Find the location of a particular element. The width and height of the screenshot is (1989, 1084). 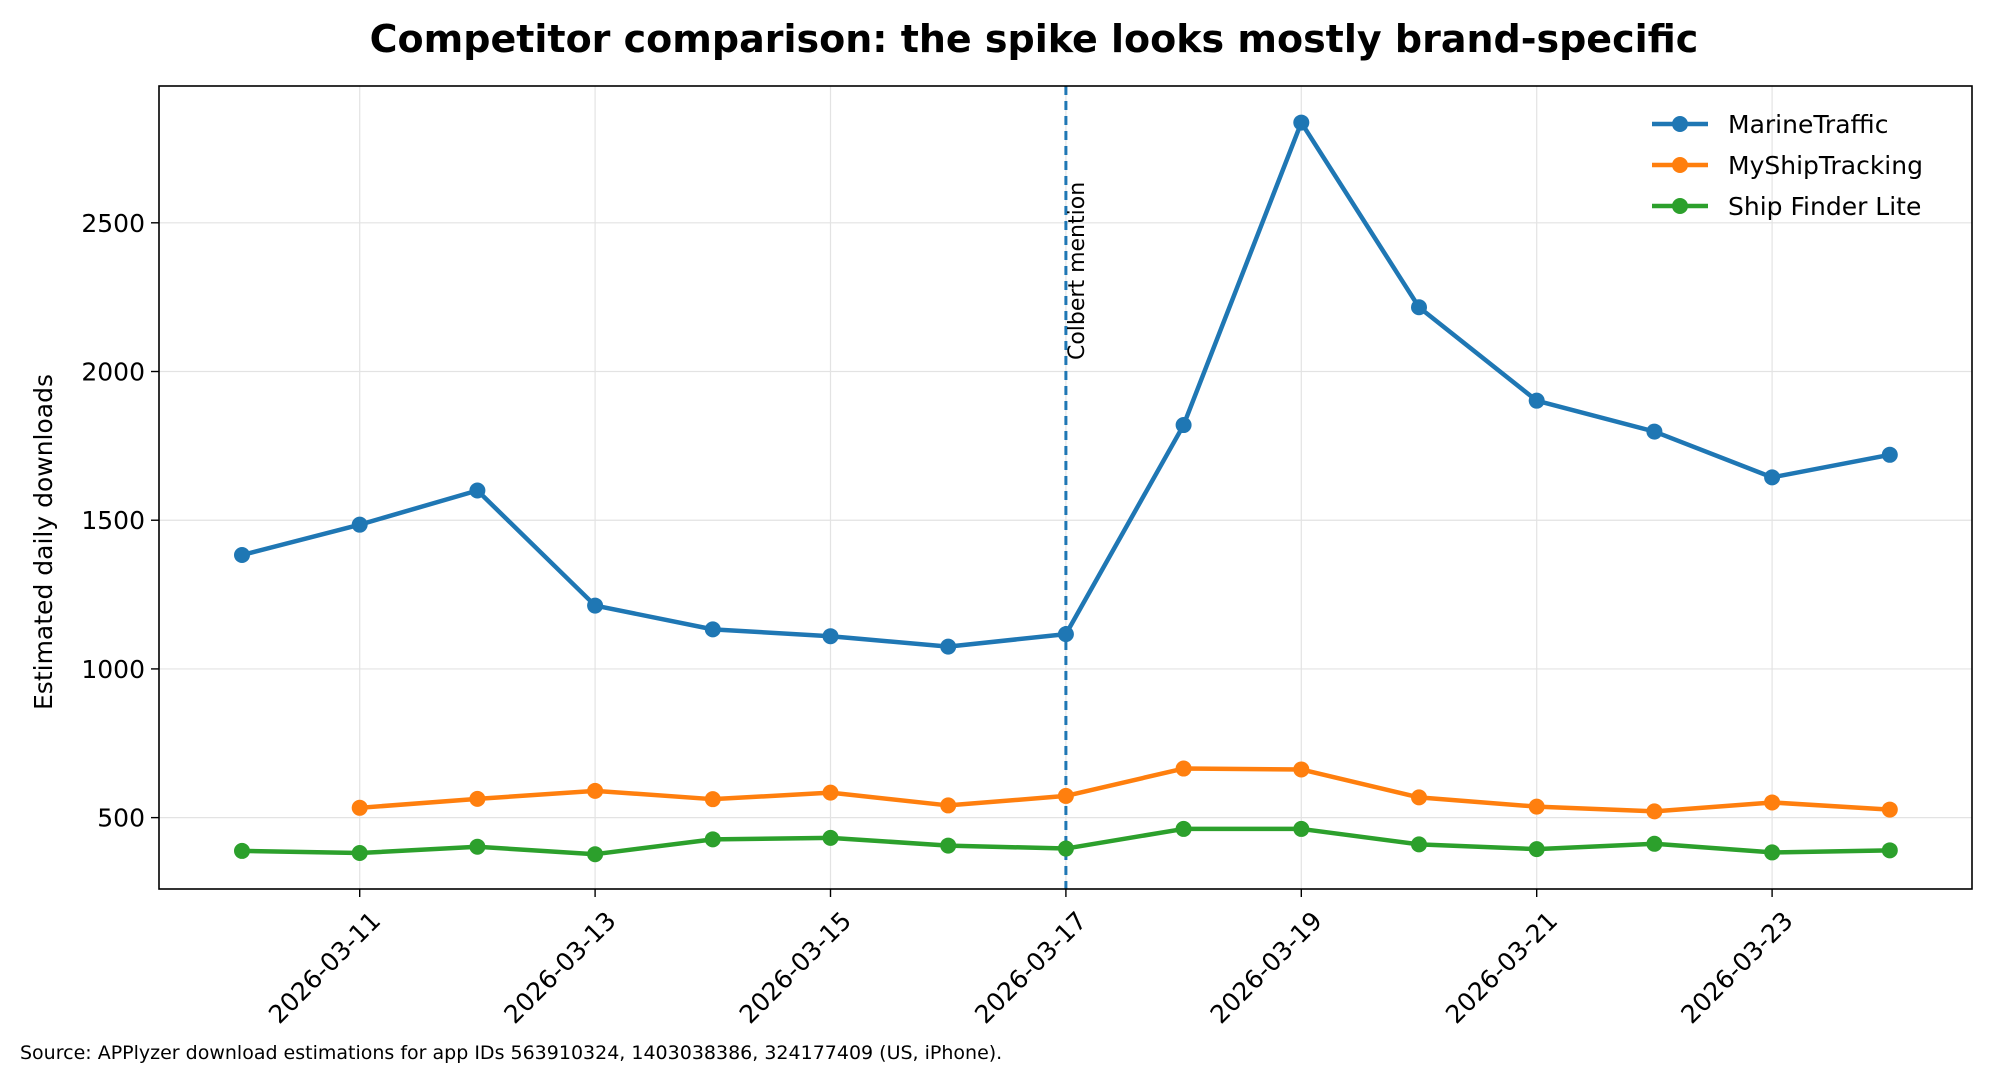

legend-label: MarineTraffic is located at coordinates (1808, 124).